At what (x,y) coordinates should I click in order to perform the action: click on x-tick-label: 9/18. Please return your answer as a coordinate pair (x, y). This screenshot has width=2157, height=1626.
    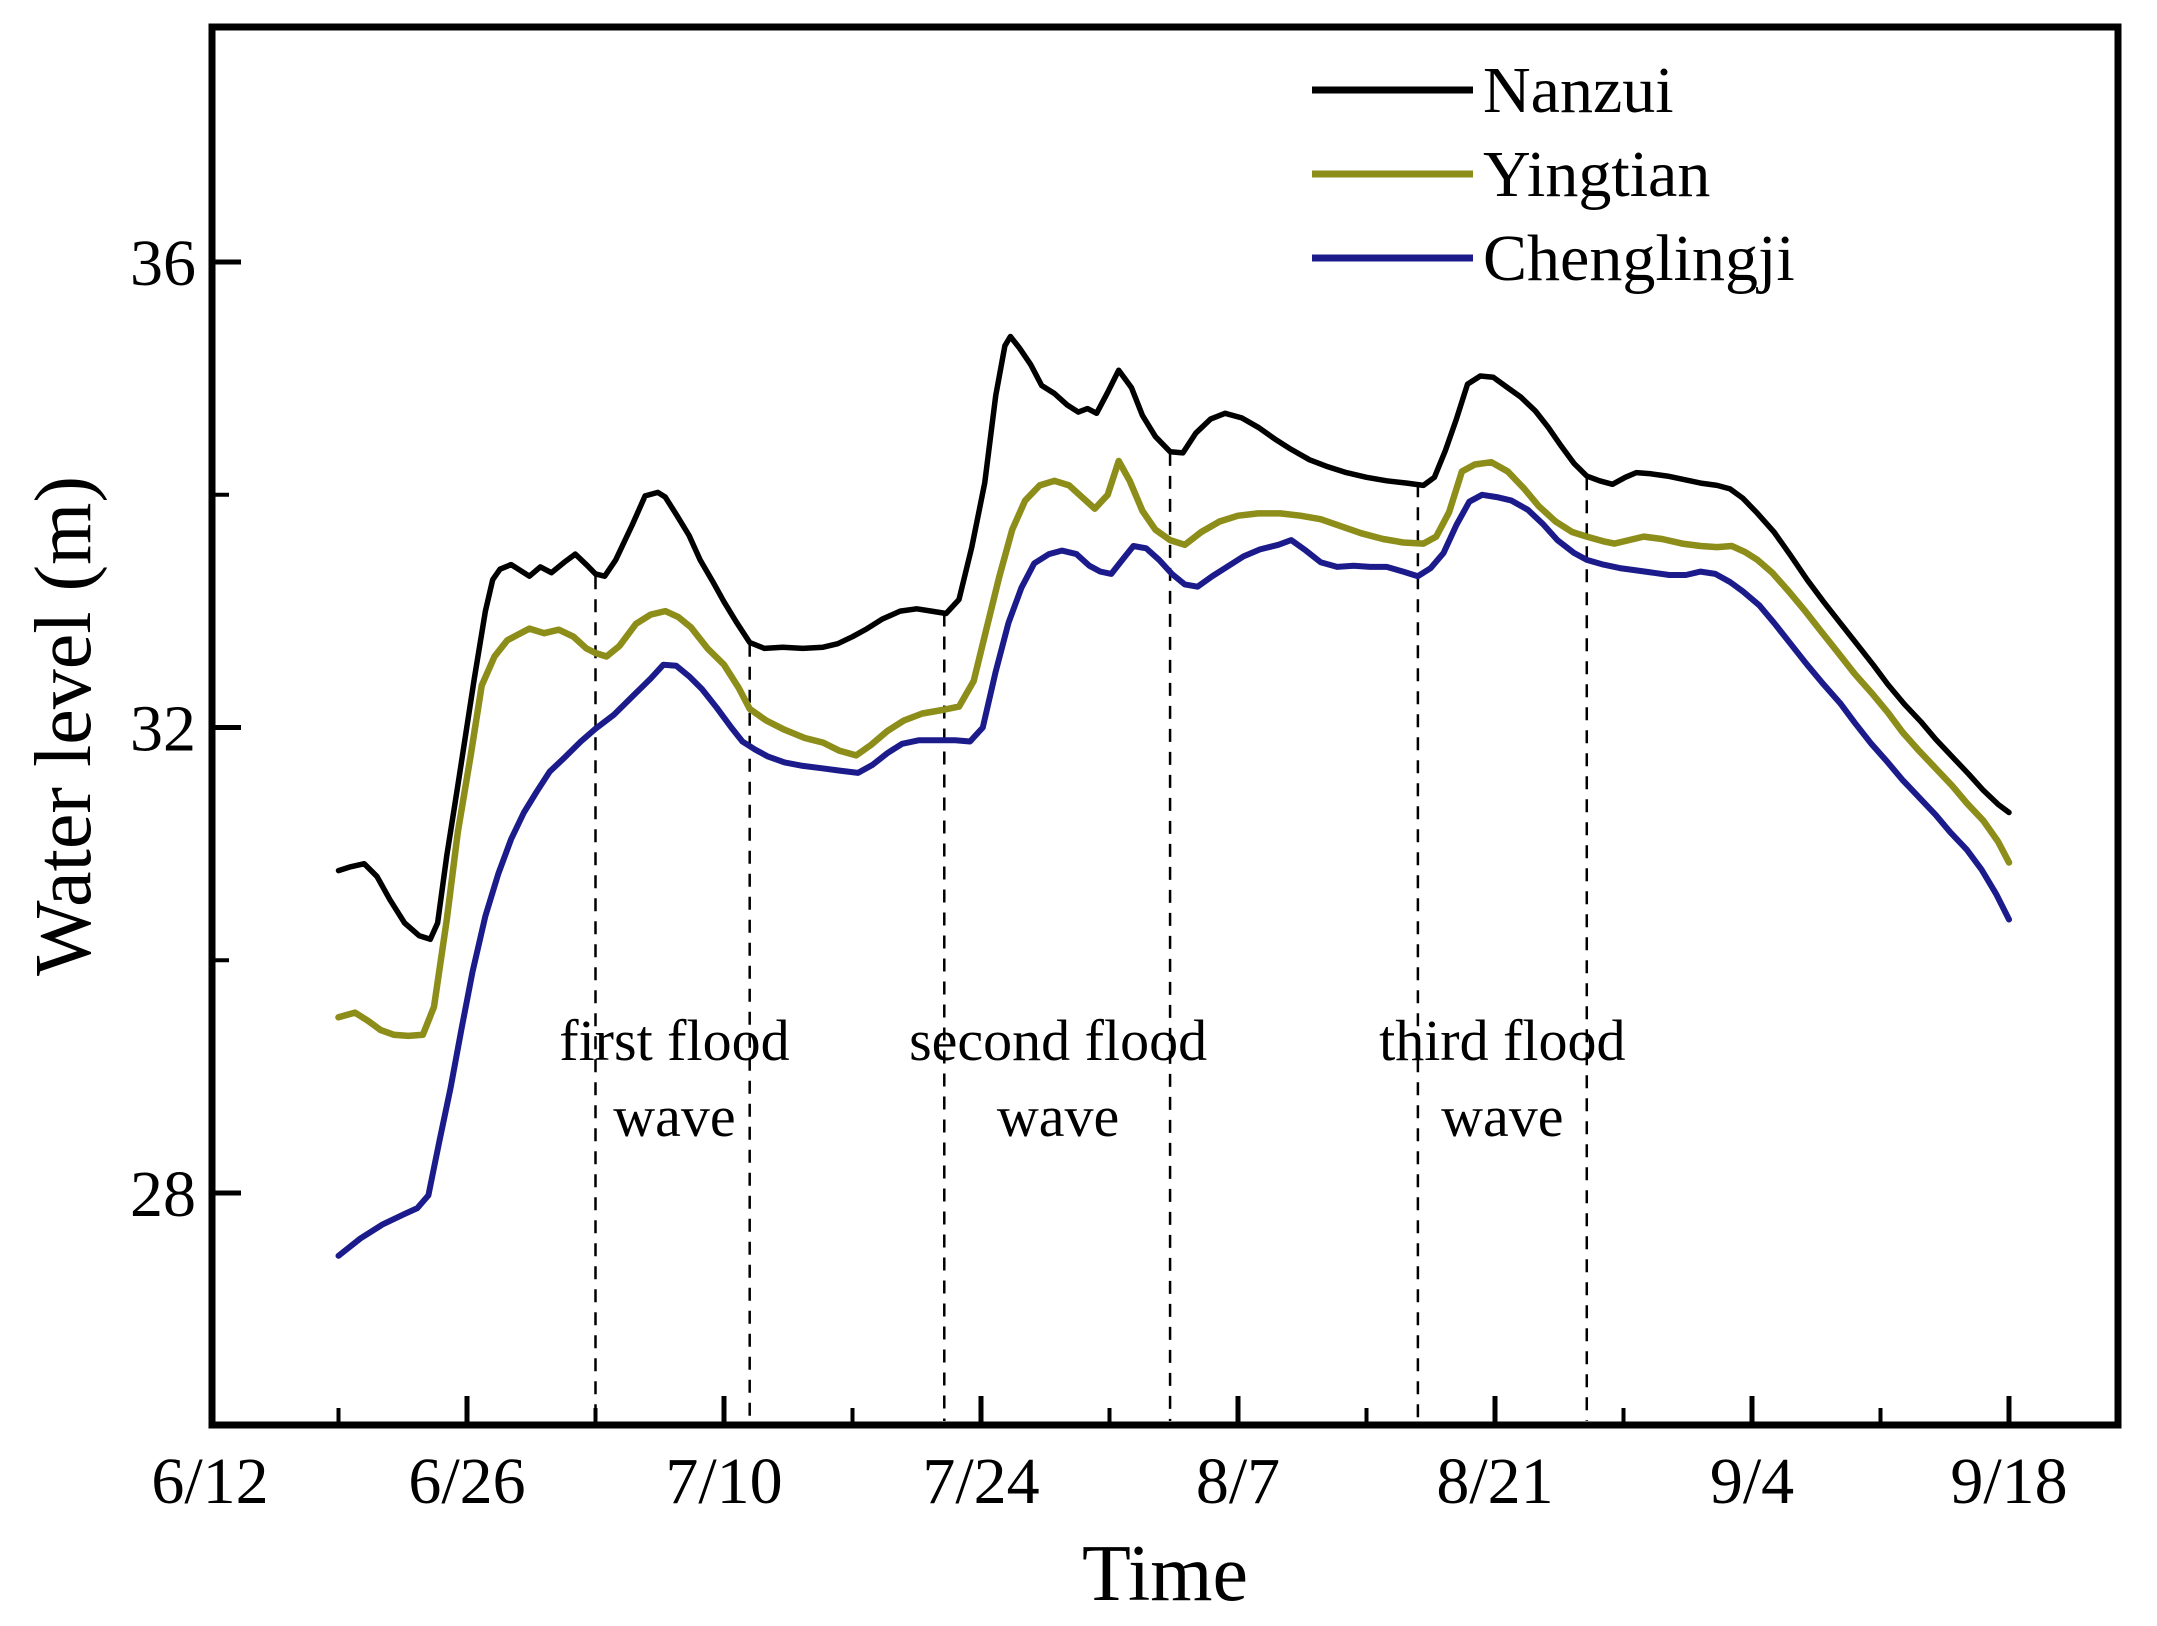
    Looking at the image, I should click on (2008, 1481).